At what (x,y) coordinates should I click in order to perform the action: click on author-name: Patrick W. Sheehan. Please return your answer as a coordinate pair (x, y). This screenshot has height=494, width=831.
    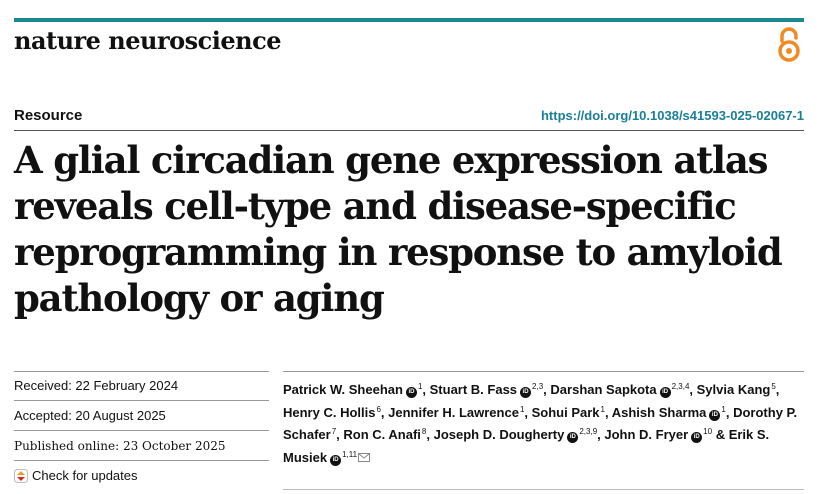
    Looking at the image, I should click on (343, 389).